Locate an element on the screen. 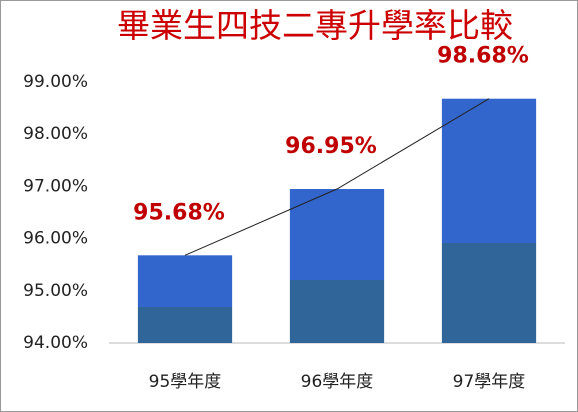  x-tick-label: 95學年度 is located at coordinates (185, 382).